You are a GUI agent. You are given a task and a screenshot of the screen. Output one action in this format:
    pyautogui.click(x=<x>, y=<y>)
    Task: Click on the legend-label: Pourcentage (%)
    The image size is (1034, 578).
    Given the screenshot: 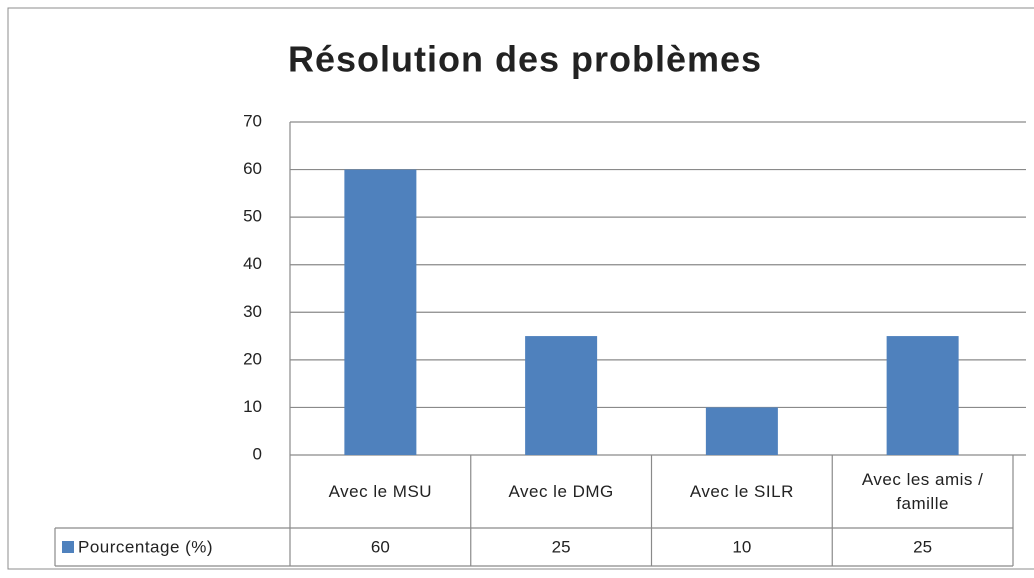 What is the action you would take?
    pyautogui.click(x=145, y=546)
    